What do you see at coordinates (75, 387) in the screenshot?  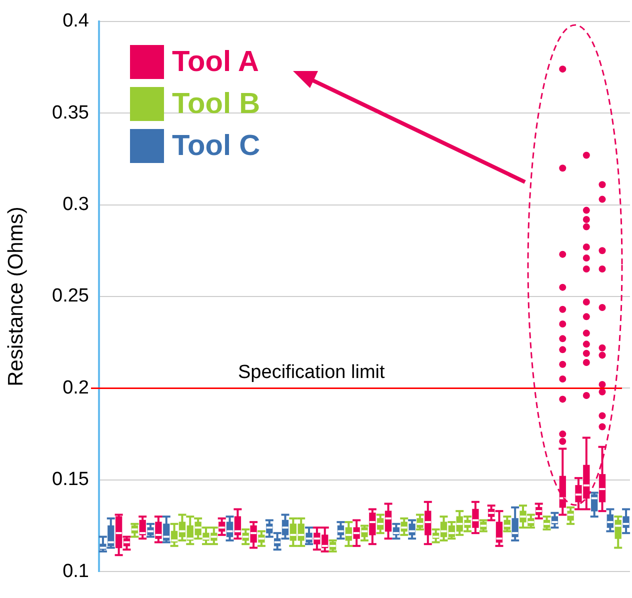 I see `y-tick-label: 0.2` at bounding box center [75, 387].